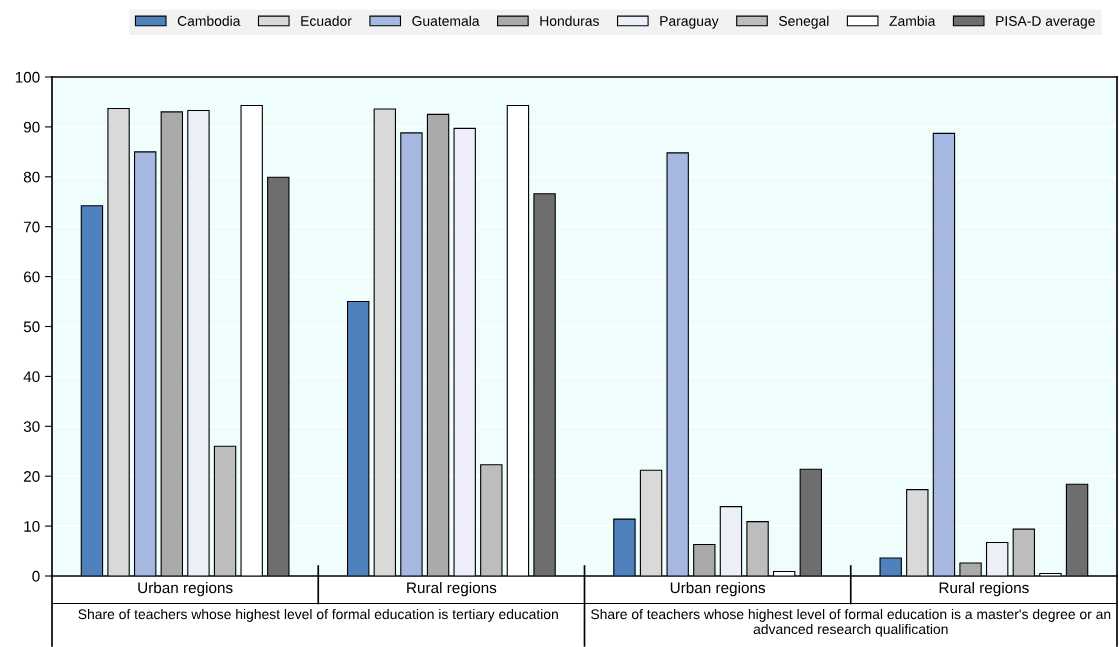 The height and width of the screenshot is (647, 1119). What do you see at coordinates (912, 20) in the screenshot?
I see `legend-label: Zambia` at bounding box center [912, 20].